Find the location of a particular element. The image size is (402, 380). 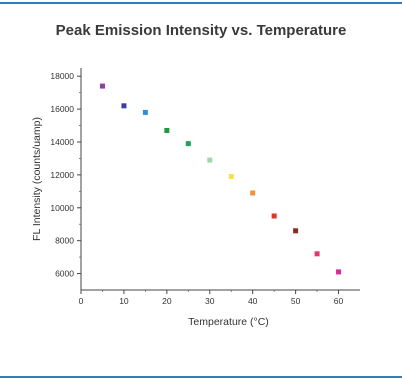

x-tick-label: 0 is located at coordinates (81, 301).